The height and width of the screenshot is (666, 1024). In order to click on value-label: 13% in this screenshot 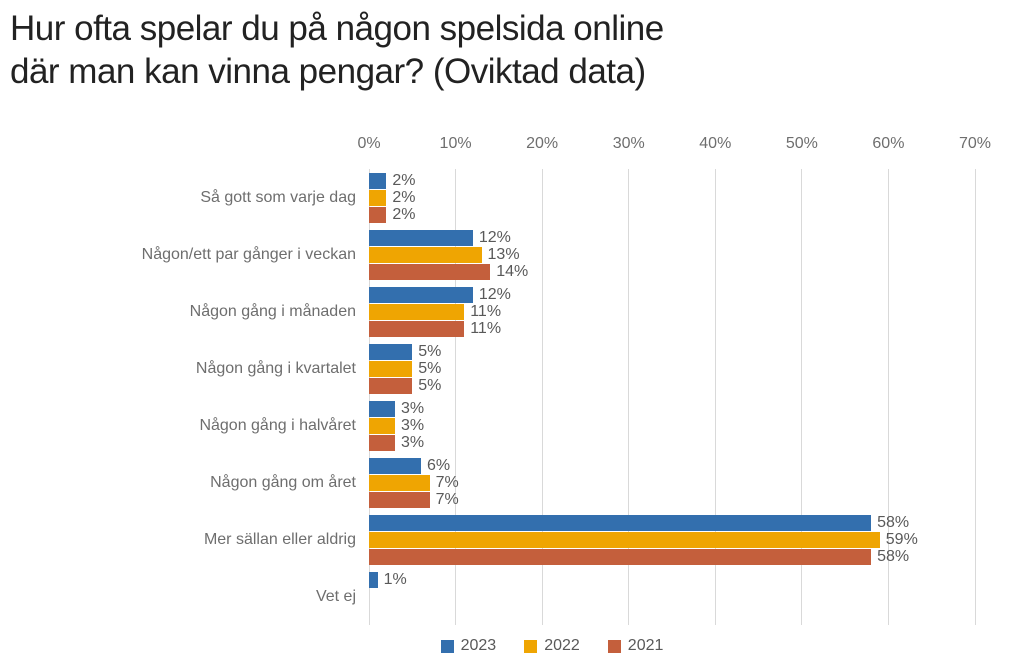, I will do `click(503, 254)`.